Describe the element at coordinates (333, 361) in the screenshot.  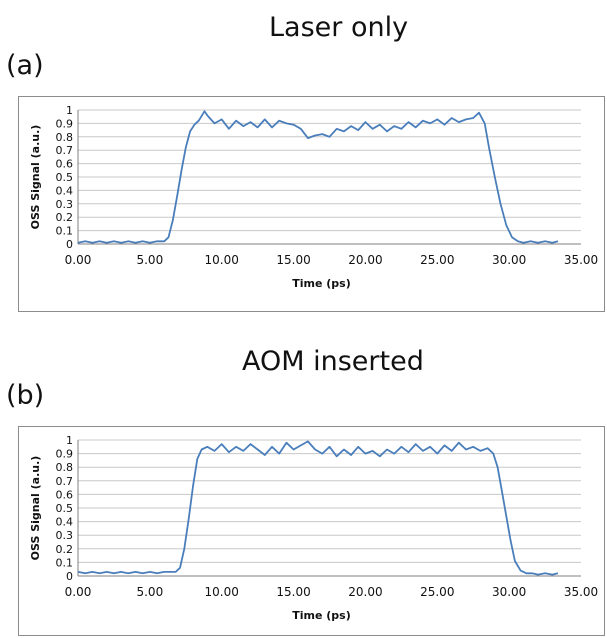
I see `panel-b-title: AOM inserted` at that location.